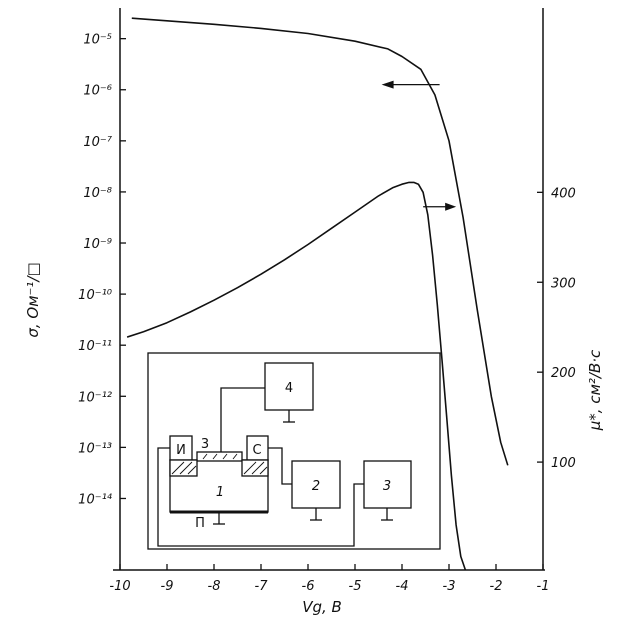  I want to click on y-left-tick-label: 10⁻⁸, so click(97, 193).